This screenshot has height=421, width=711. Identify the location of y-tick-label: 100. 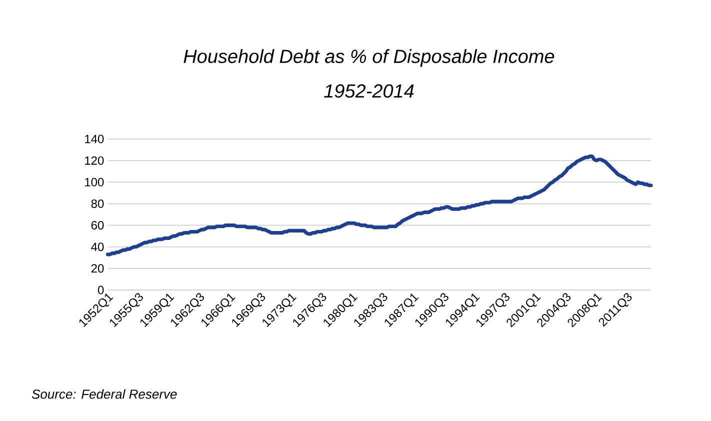
(94, 182).